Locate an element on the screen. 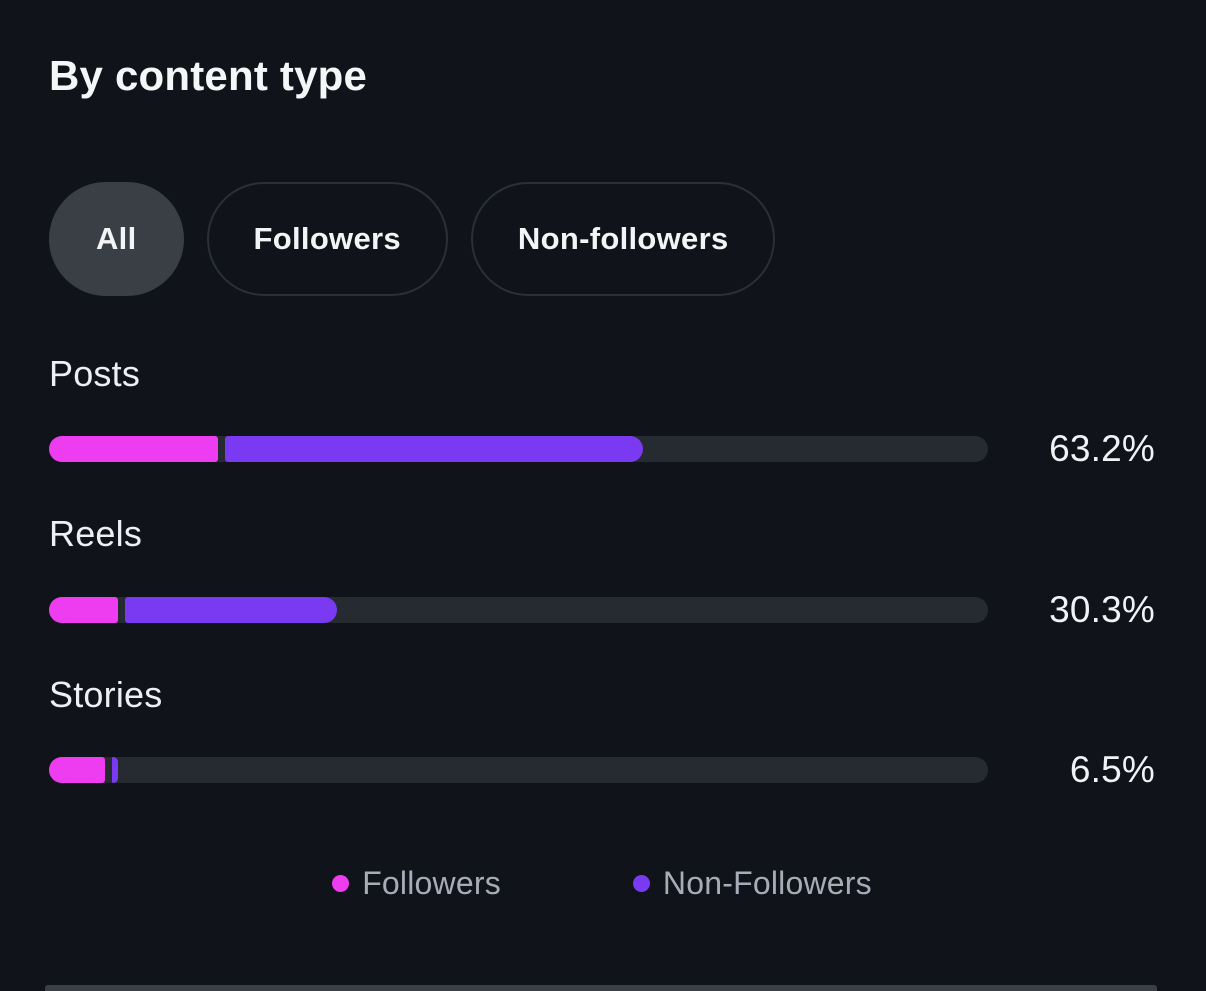 Image resolution: width=1206 pixels, height=991 pixels. audience-filter-group: All Followers Non-followers is located at coordinates (602, 239).